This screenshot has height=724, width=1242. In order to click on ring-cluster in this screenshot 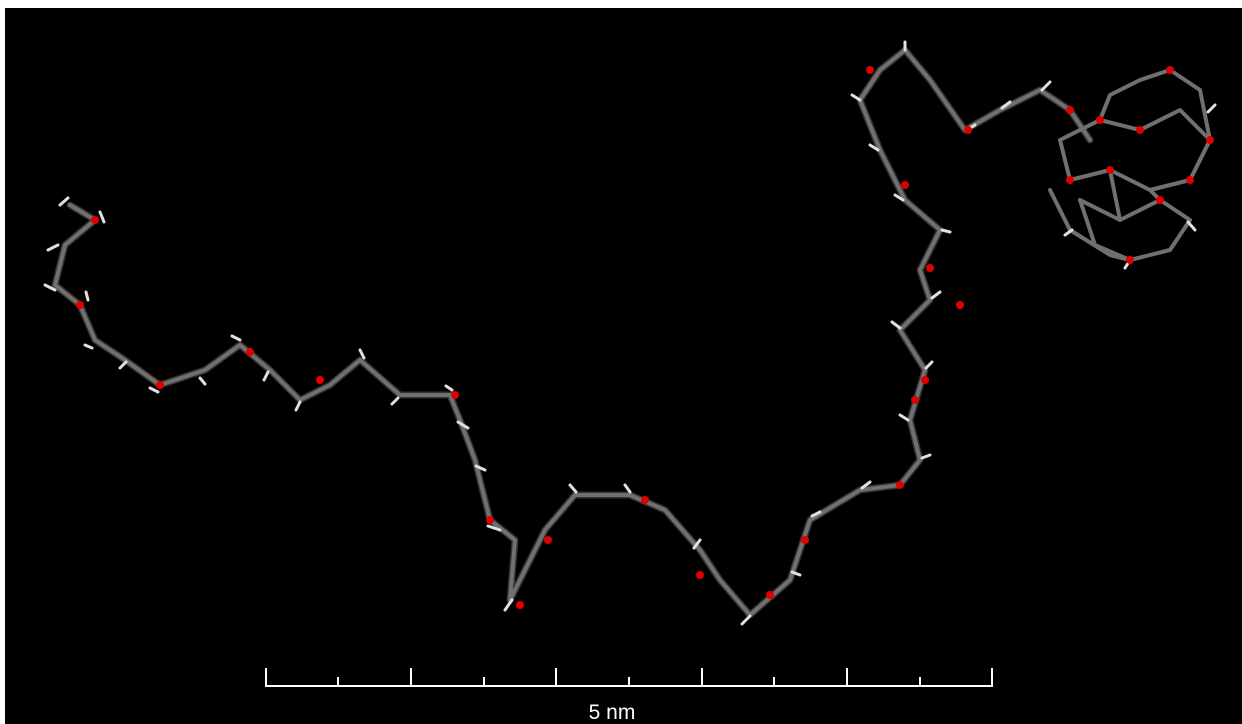, I will do `click(1130, 165)`.